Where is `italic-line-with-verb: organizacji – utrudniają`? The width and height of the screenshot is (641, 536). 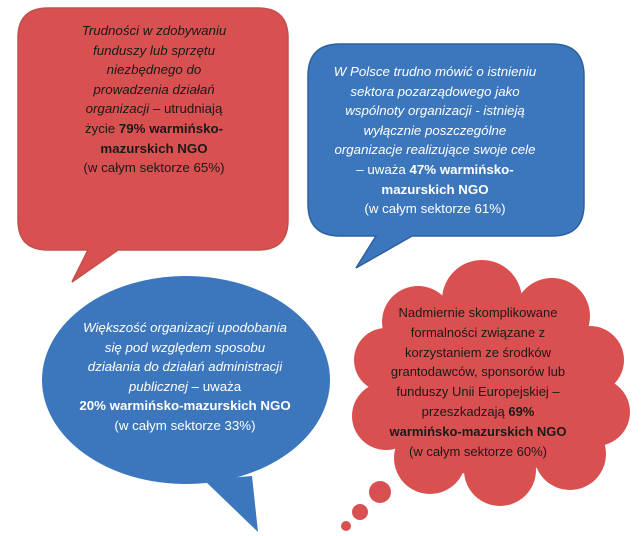
italic-line-with-verb: organizacji – utrudniają is located at coordinates (154, 109).